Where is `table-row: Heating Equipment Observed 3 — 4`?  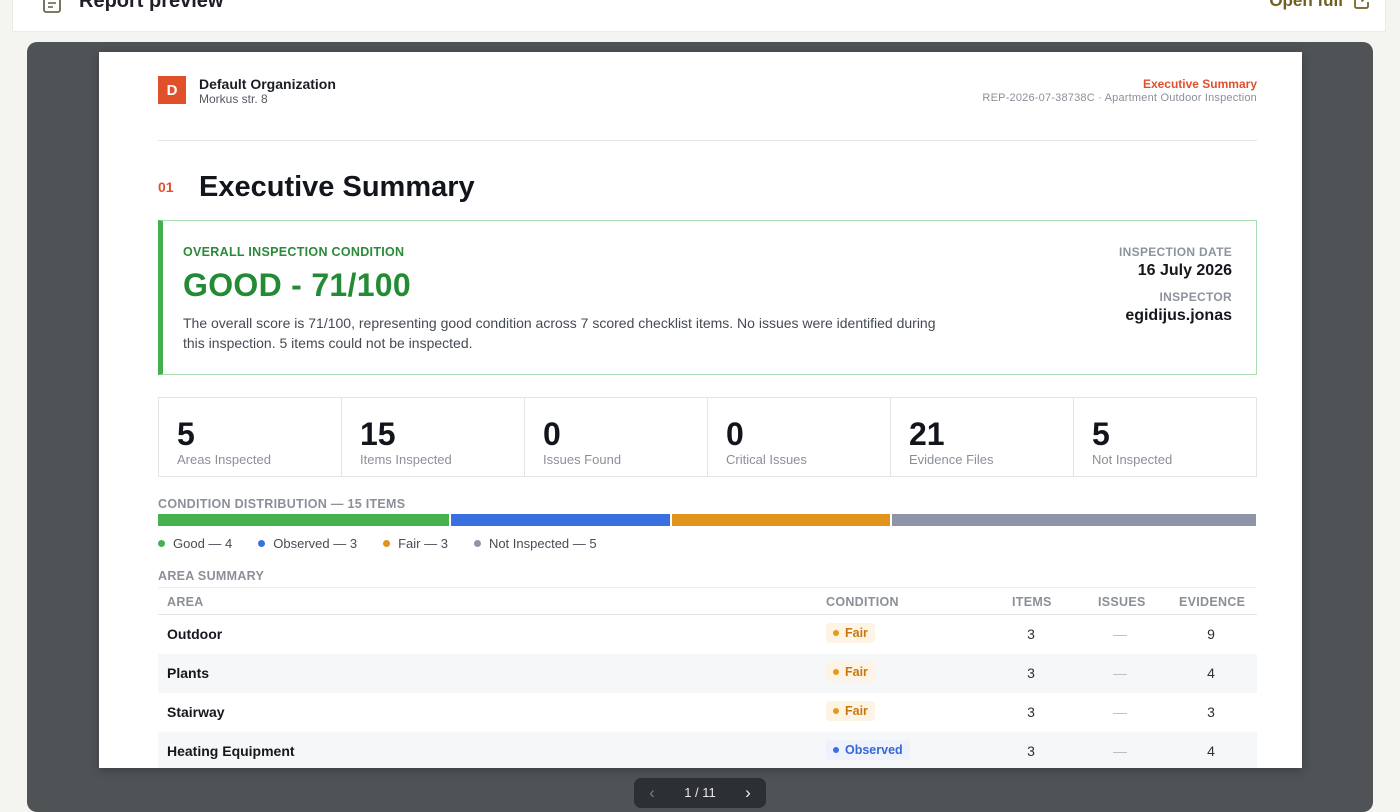
table-row: Heating Equipment Observed 3 — 4 is located at coordinates (707, 750).